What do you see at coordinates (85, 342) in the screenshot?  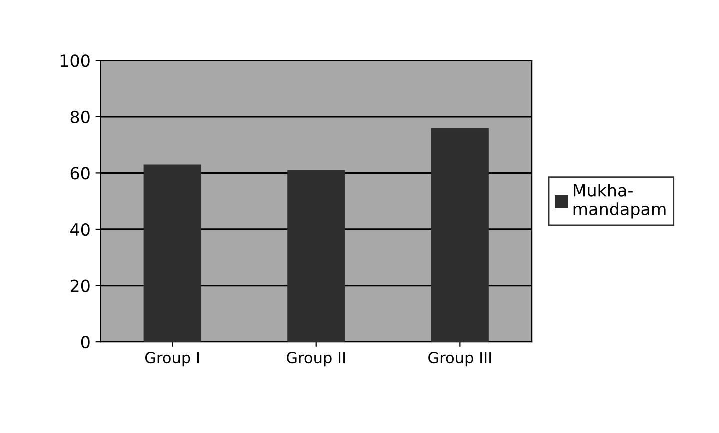 I see `y-tick-label: 0` at bounding box center [85, 342].